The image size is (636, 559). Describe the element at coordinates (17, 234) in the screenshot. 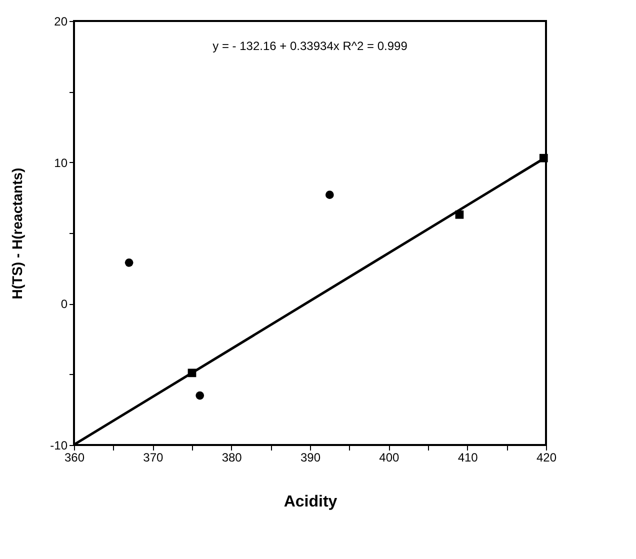

I see `y-axis-title: H(TS) - H(reactants)` at that location.